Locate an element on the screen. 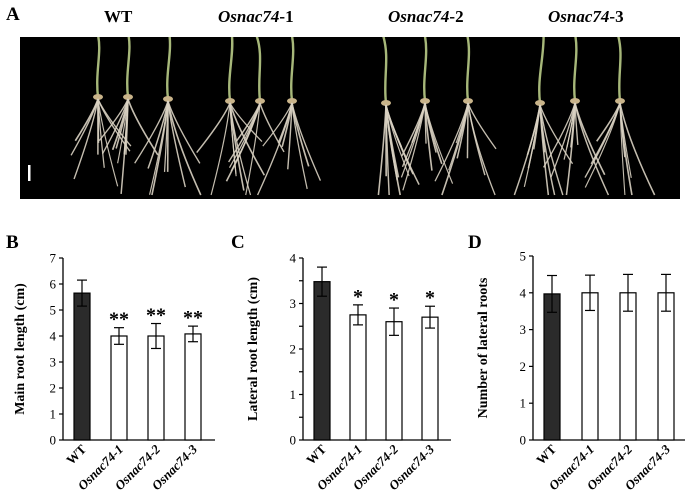  photo-label-wt: WT is located at coordinates (118, 17).